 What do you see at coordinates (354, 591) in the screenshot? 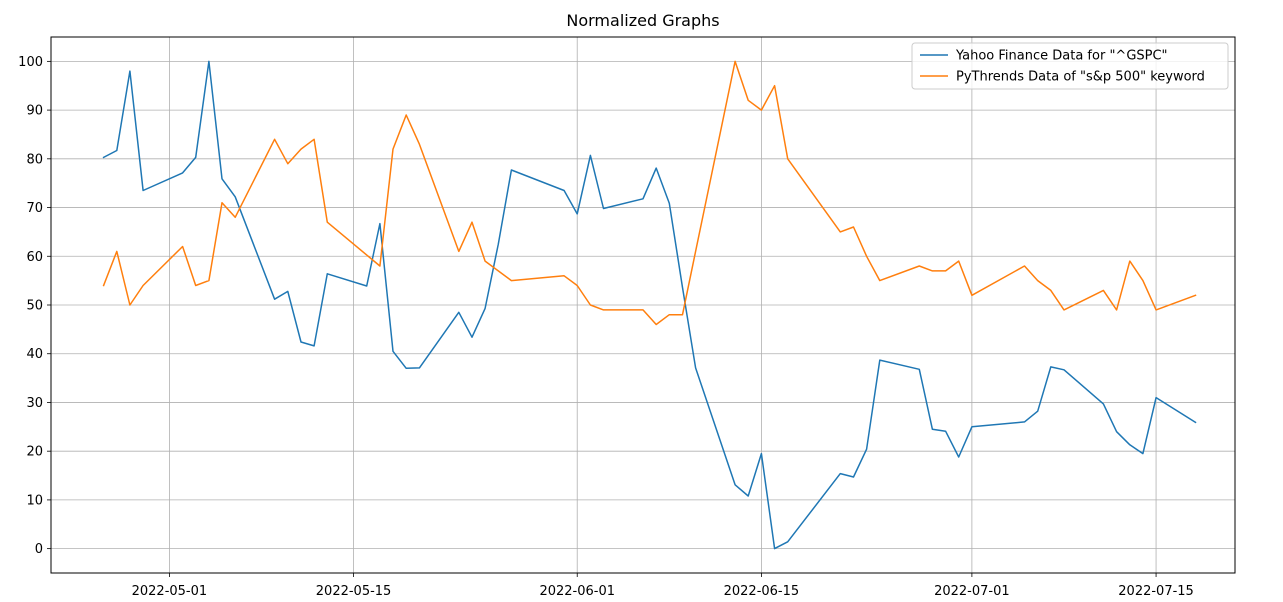
I see `x-tick-label: 2022-05-15` at bounding box center [354, 591].